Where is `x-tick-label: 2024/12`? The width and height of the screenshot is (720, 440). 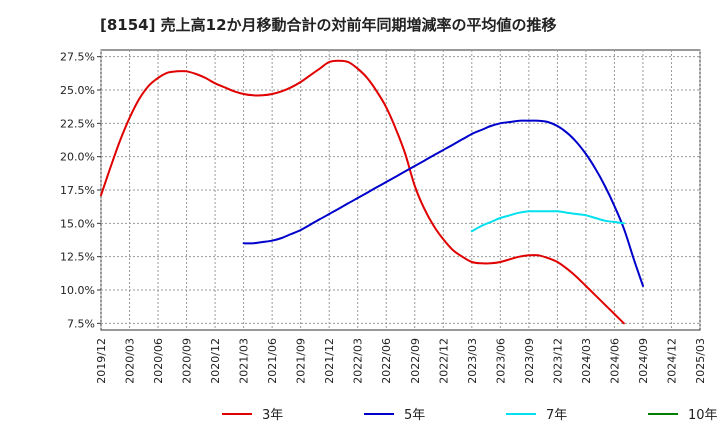
x-tick-label: 2024/12 is located at coordinates (671, 361).